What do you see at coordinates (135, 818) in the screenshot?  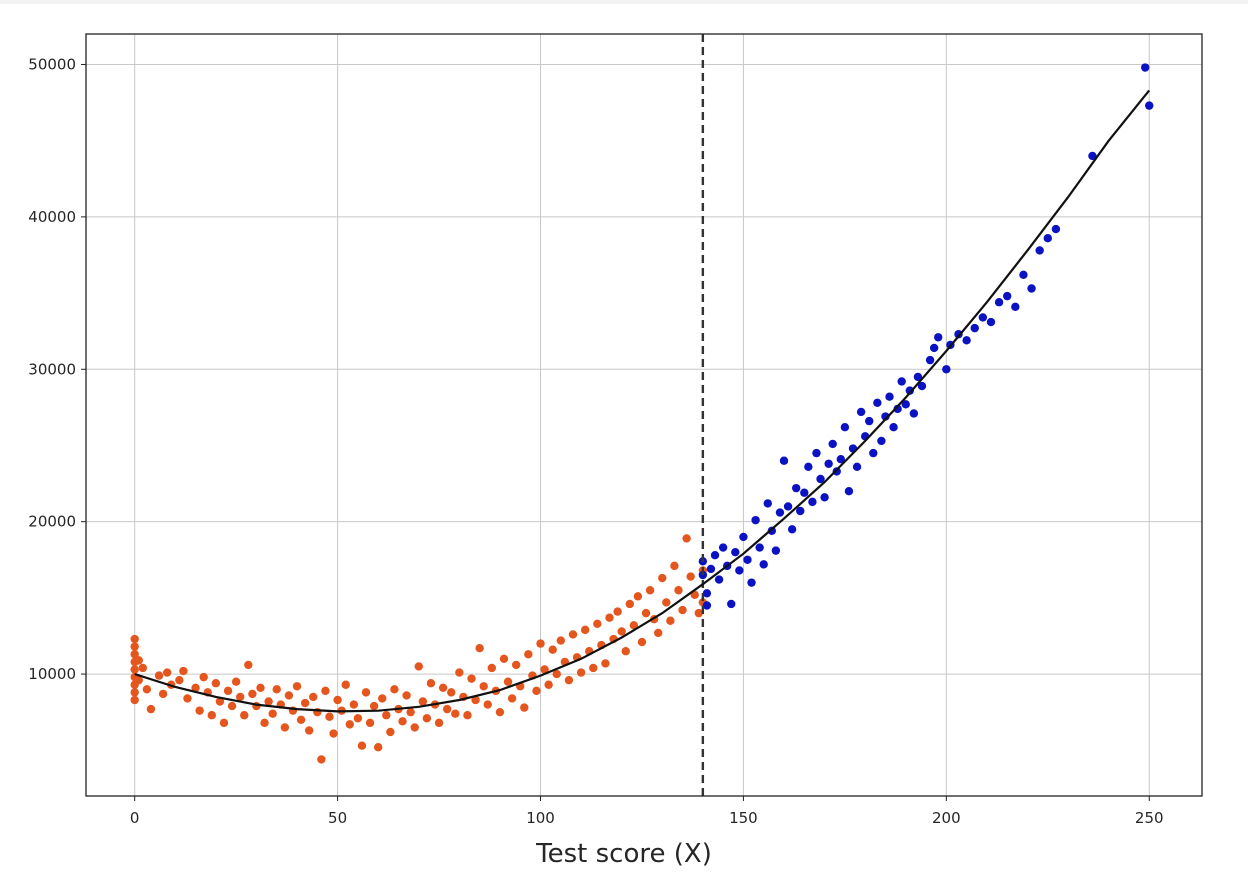 I see `x-tick-label: 0` at bounding box center [135, 818].